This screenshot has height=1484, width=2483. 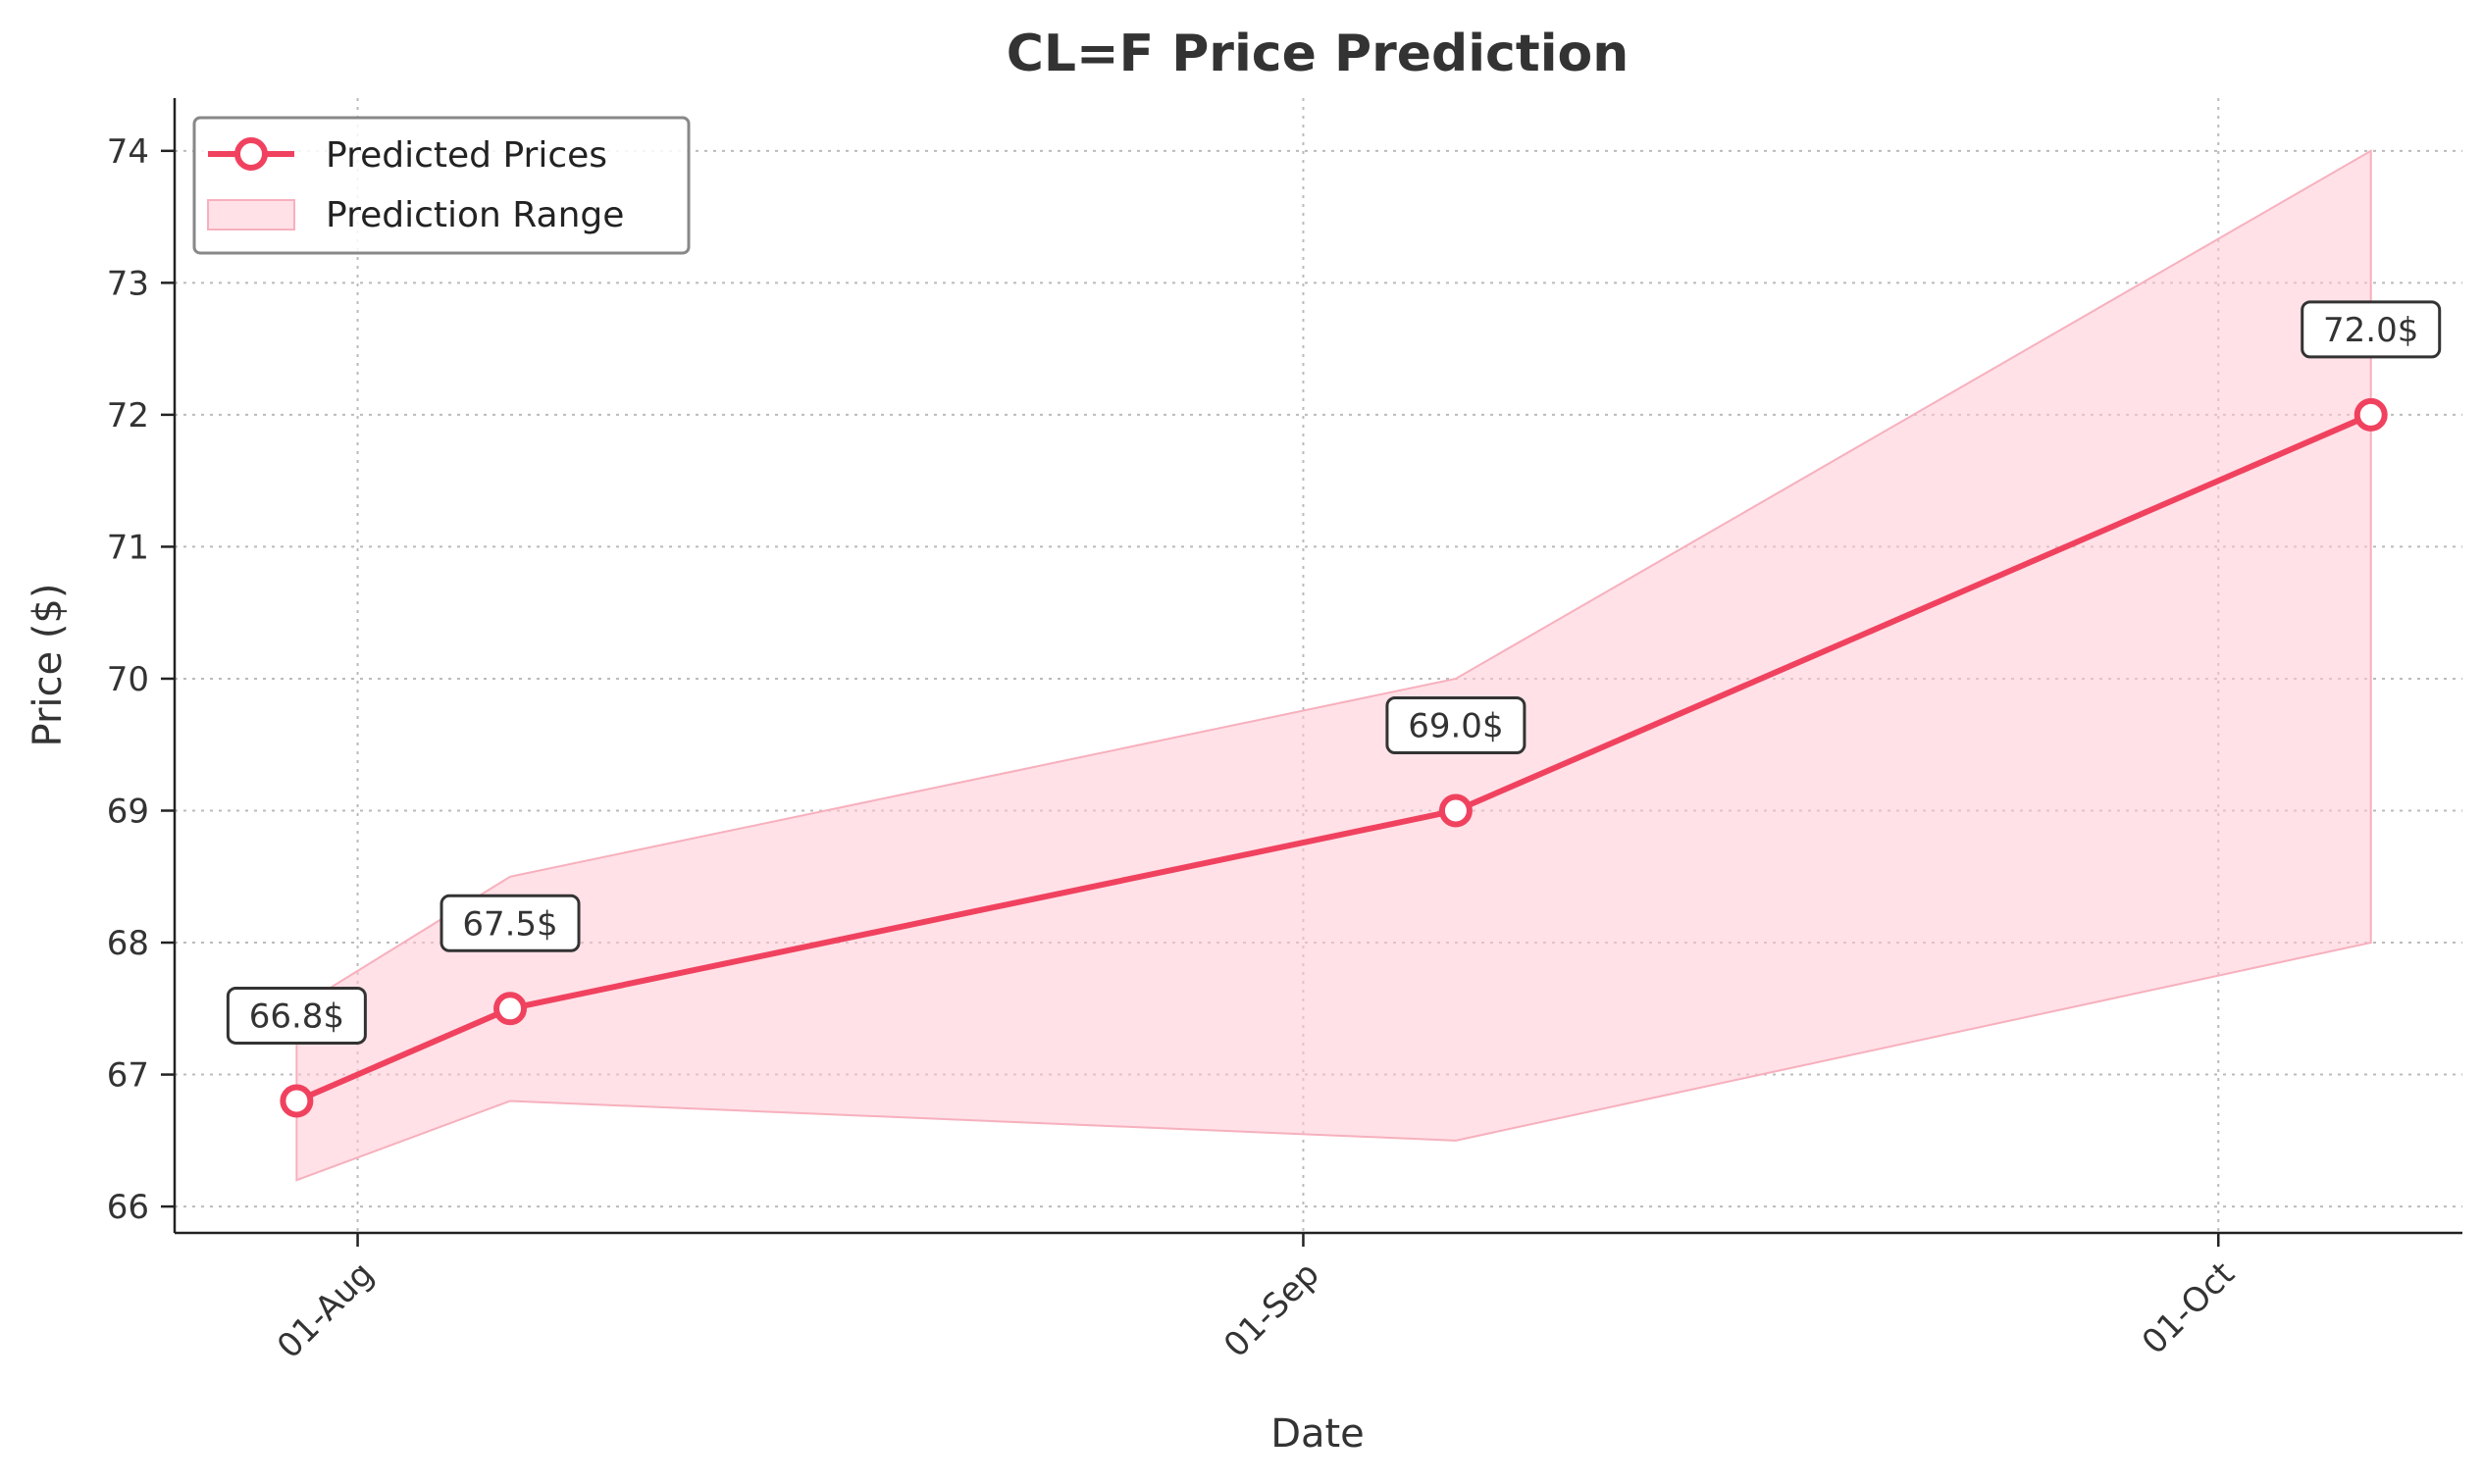 I want to click on y-tick-label-5: 71, so click(x=128, y=547).